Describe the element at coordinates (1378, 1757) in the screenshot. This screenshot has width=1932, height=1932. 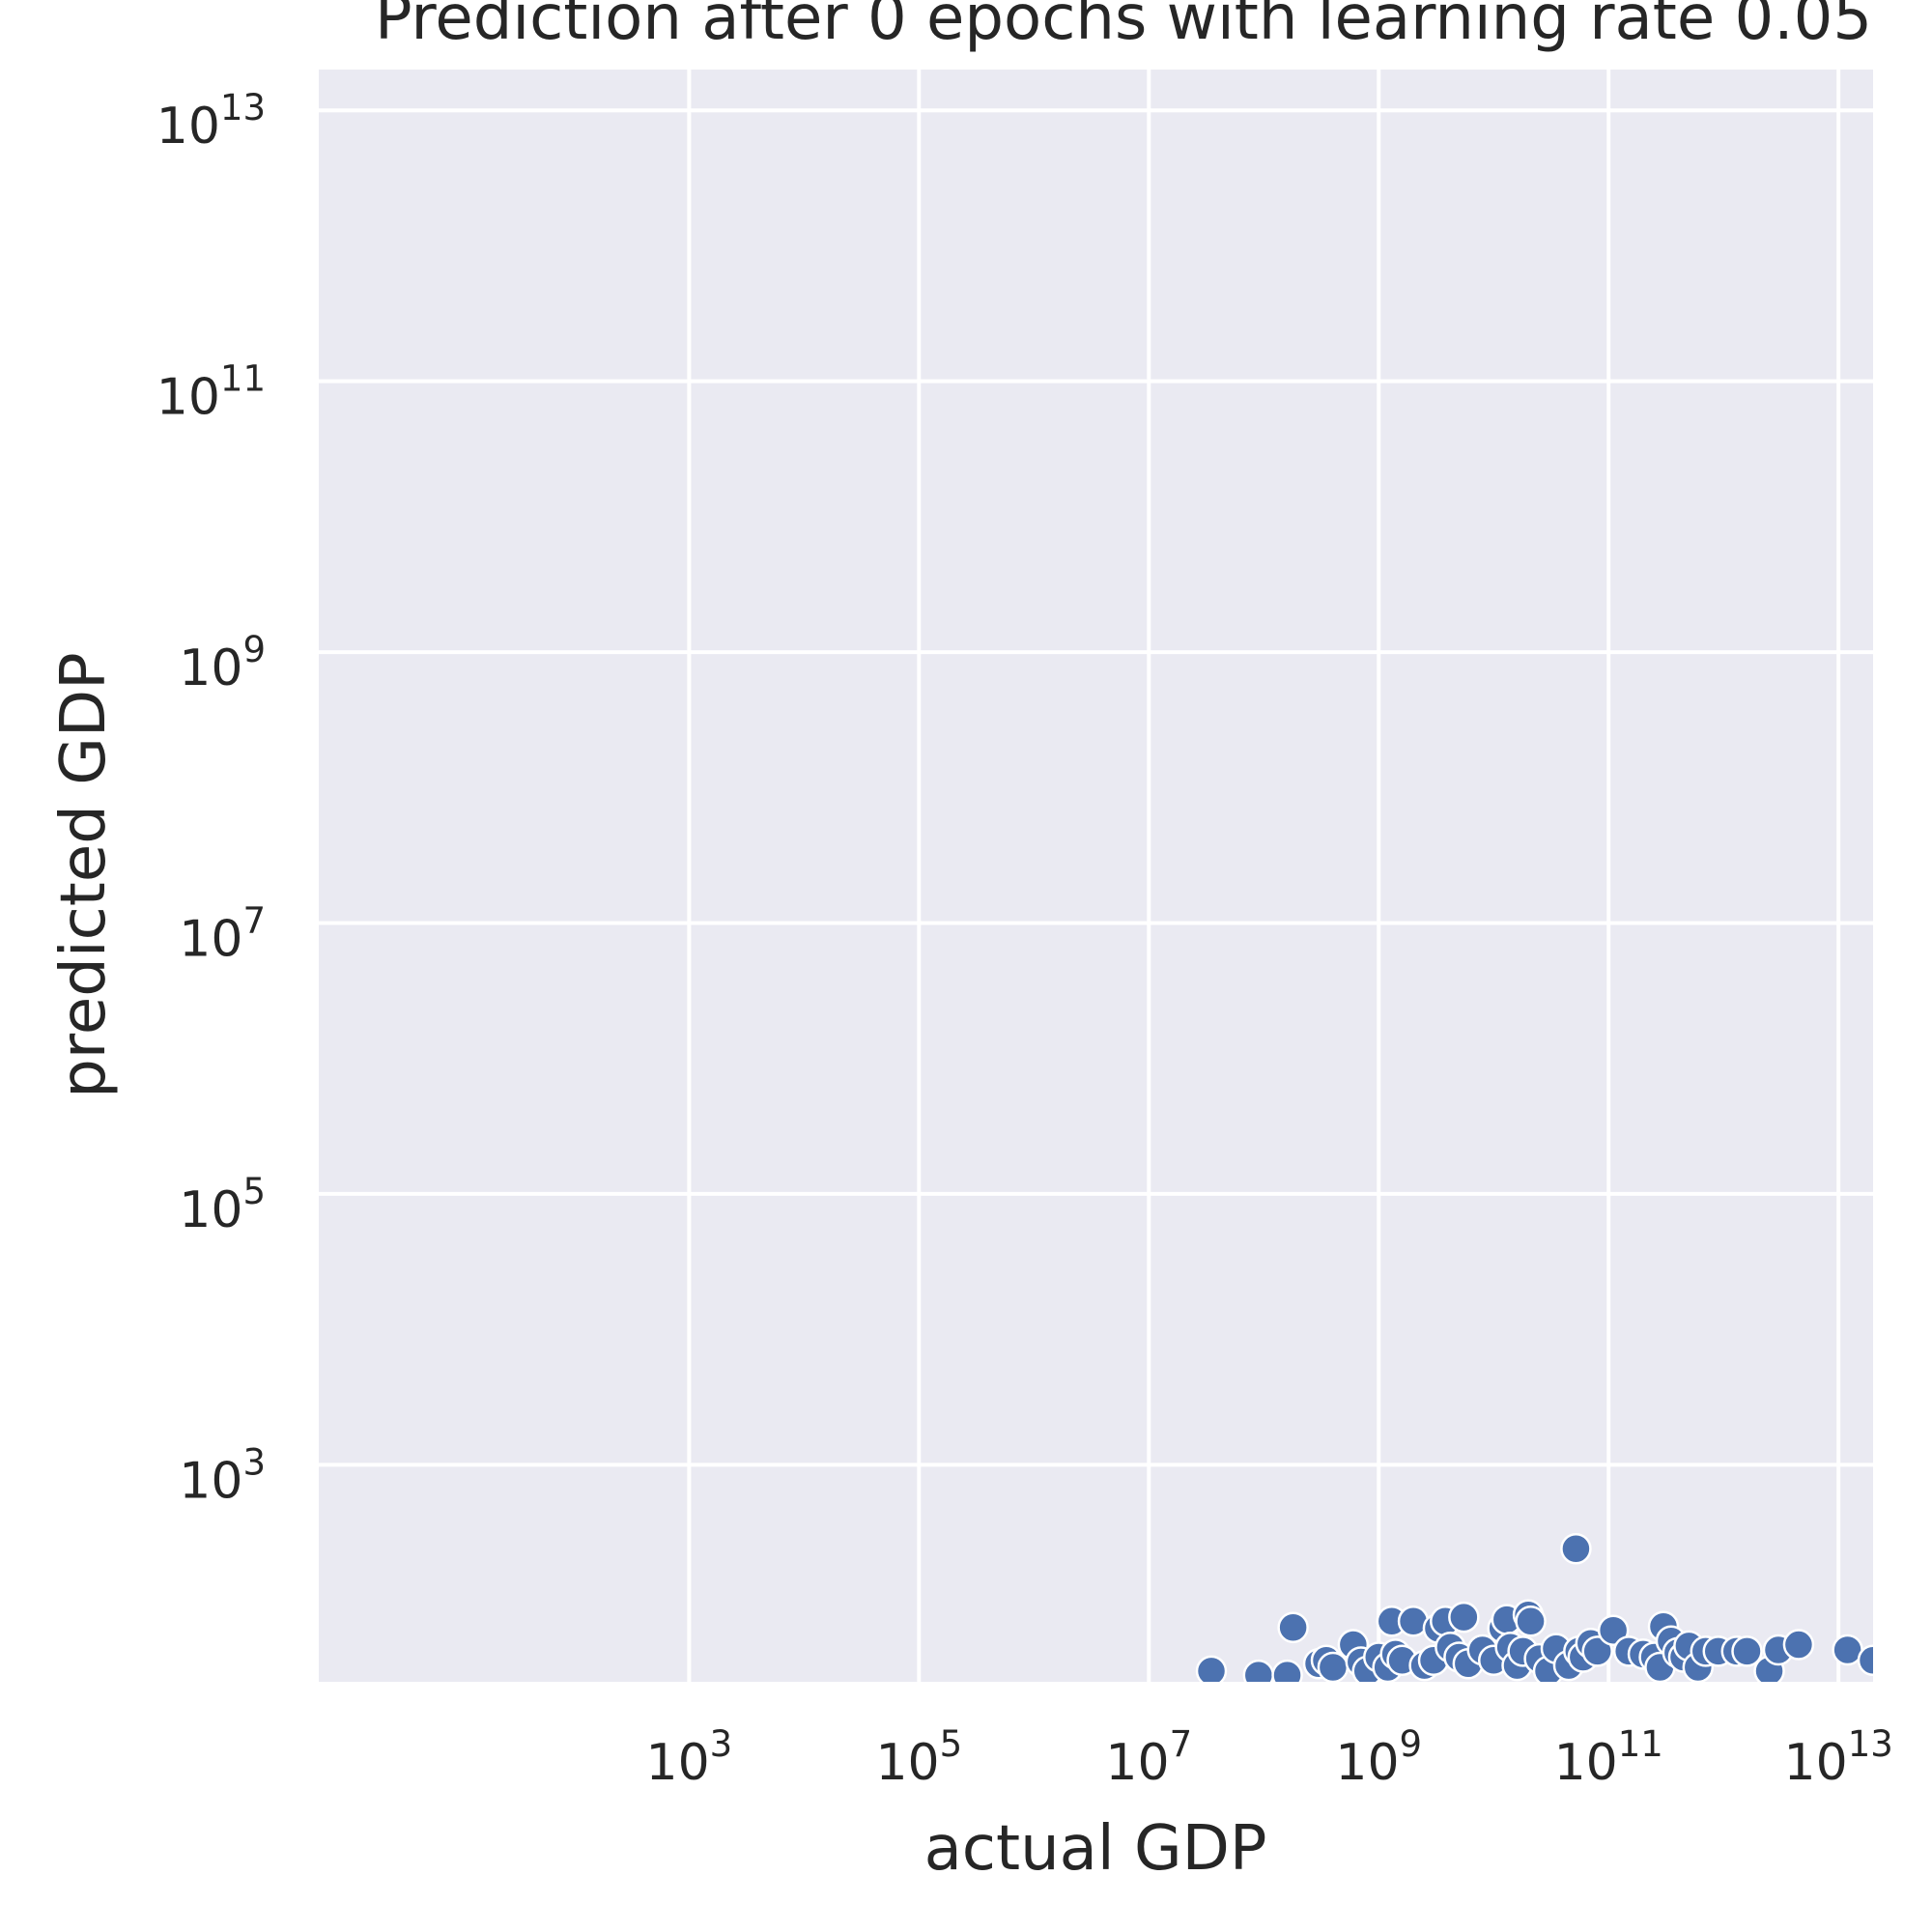
I see `x-tick-label: 10⁹` at that location.